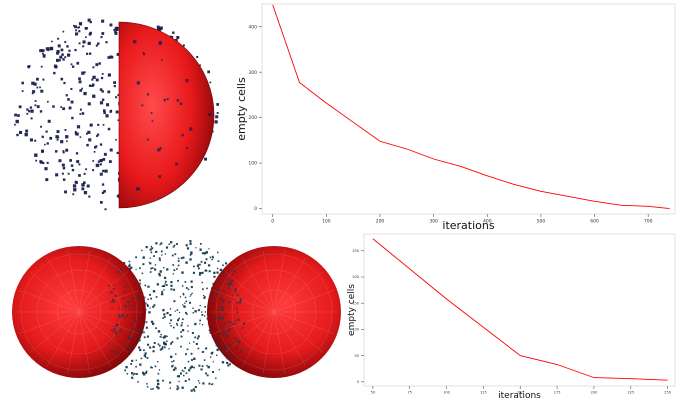 This screenshot has width=693, height=401. I want to click on hemisphere-render, so click(116, 114).